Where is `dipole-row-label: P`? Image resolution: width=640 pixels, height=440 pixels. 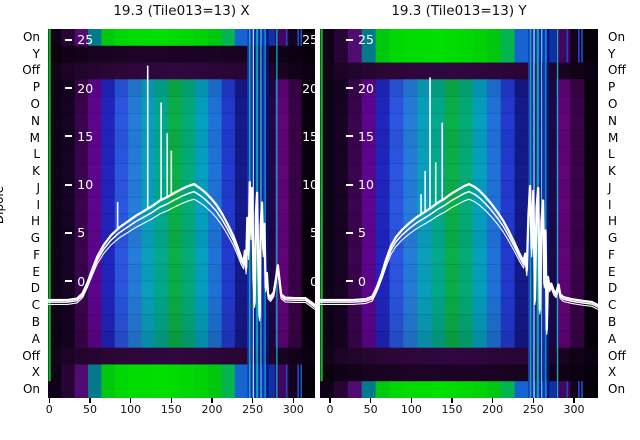 dipole-row-label: P is located at coordinates (36, 87).